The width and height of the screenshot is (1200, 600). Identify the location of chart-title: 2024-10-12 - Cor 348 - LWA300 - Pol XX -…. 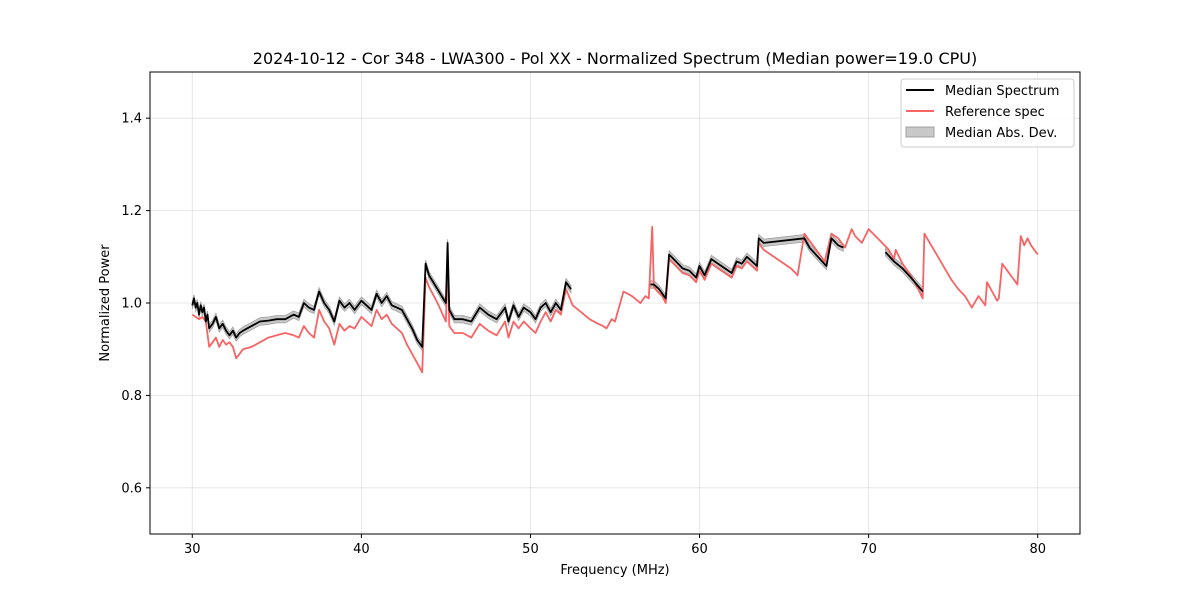
(615, 58).